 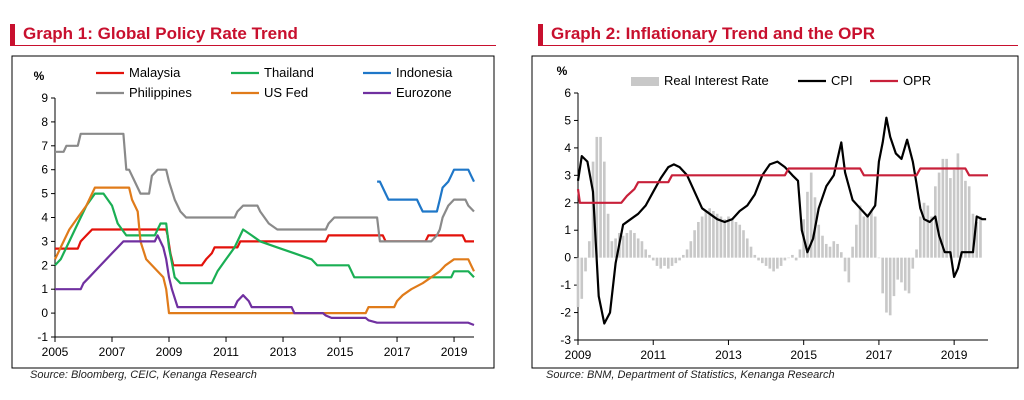 I want to click on g1-legend-item: Philippines, so click(x=144, y=92).